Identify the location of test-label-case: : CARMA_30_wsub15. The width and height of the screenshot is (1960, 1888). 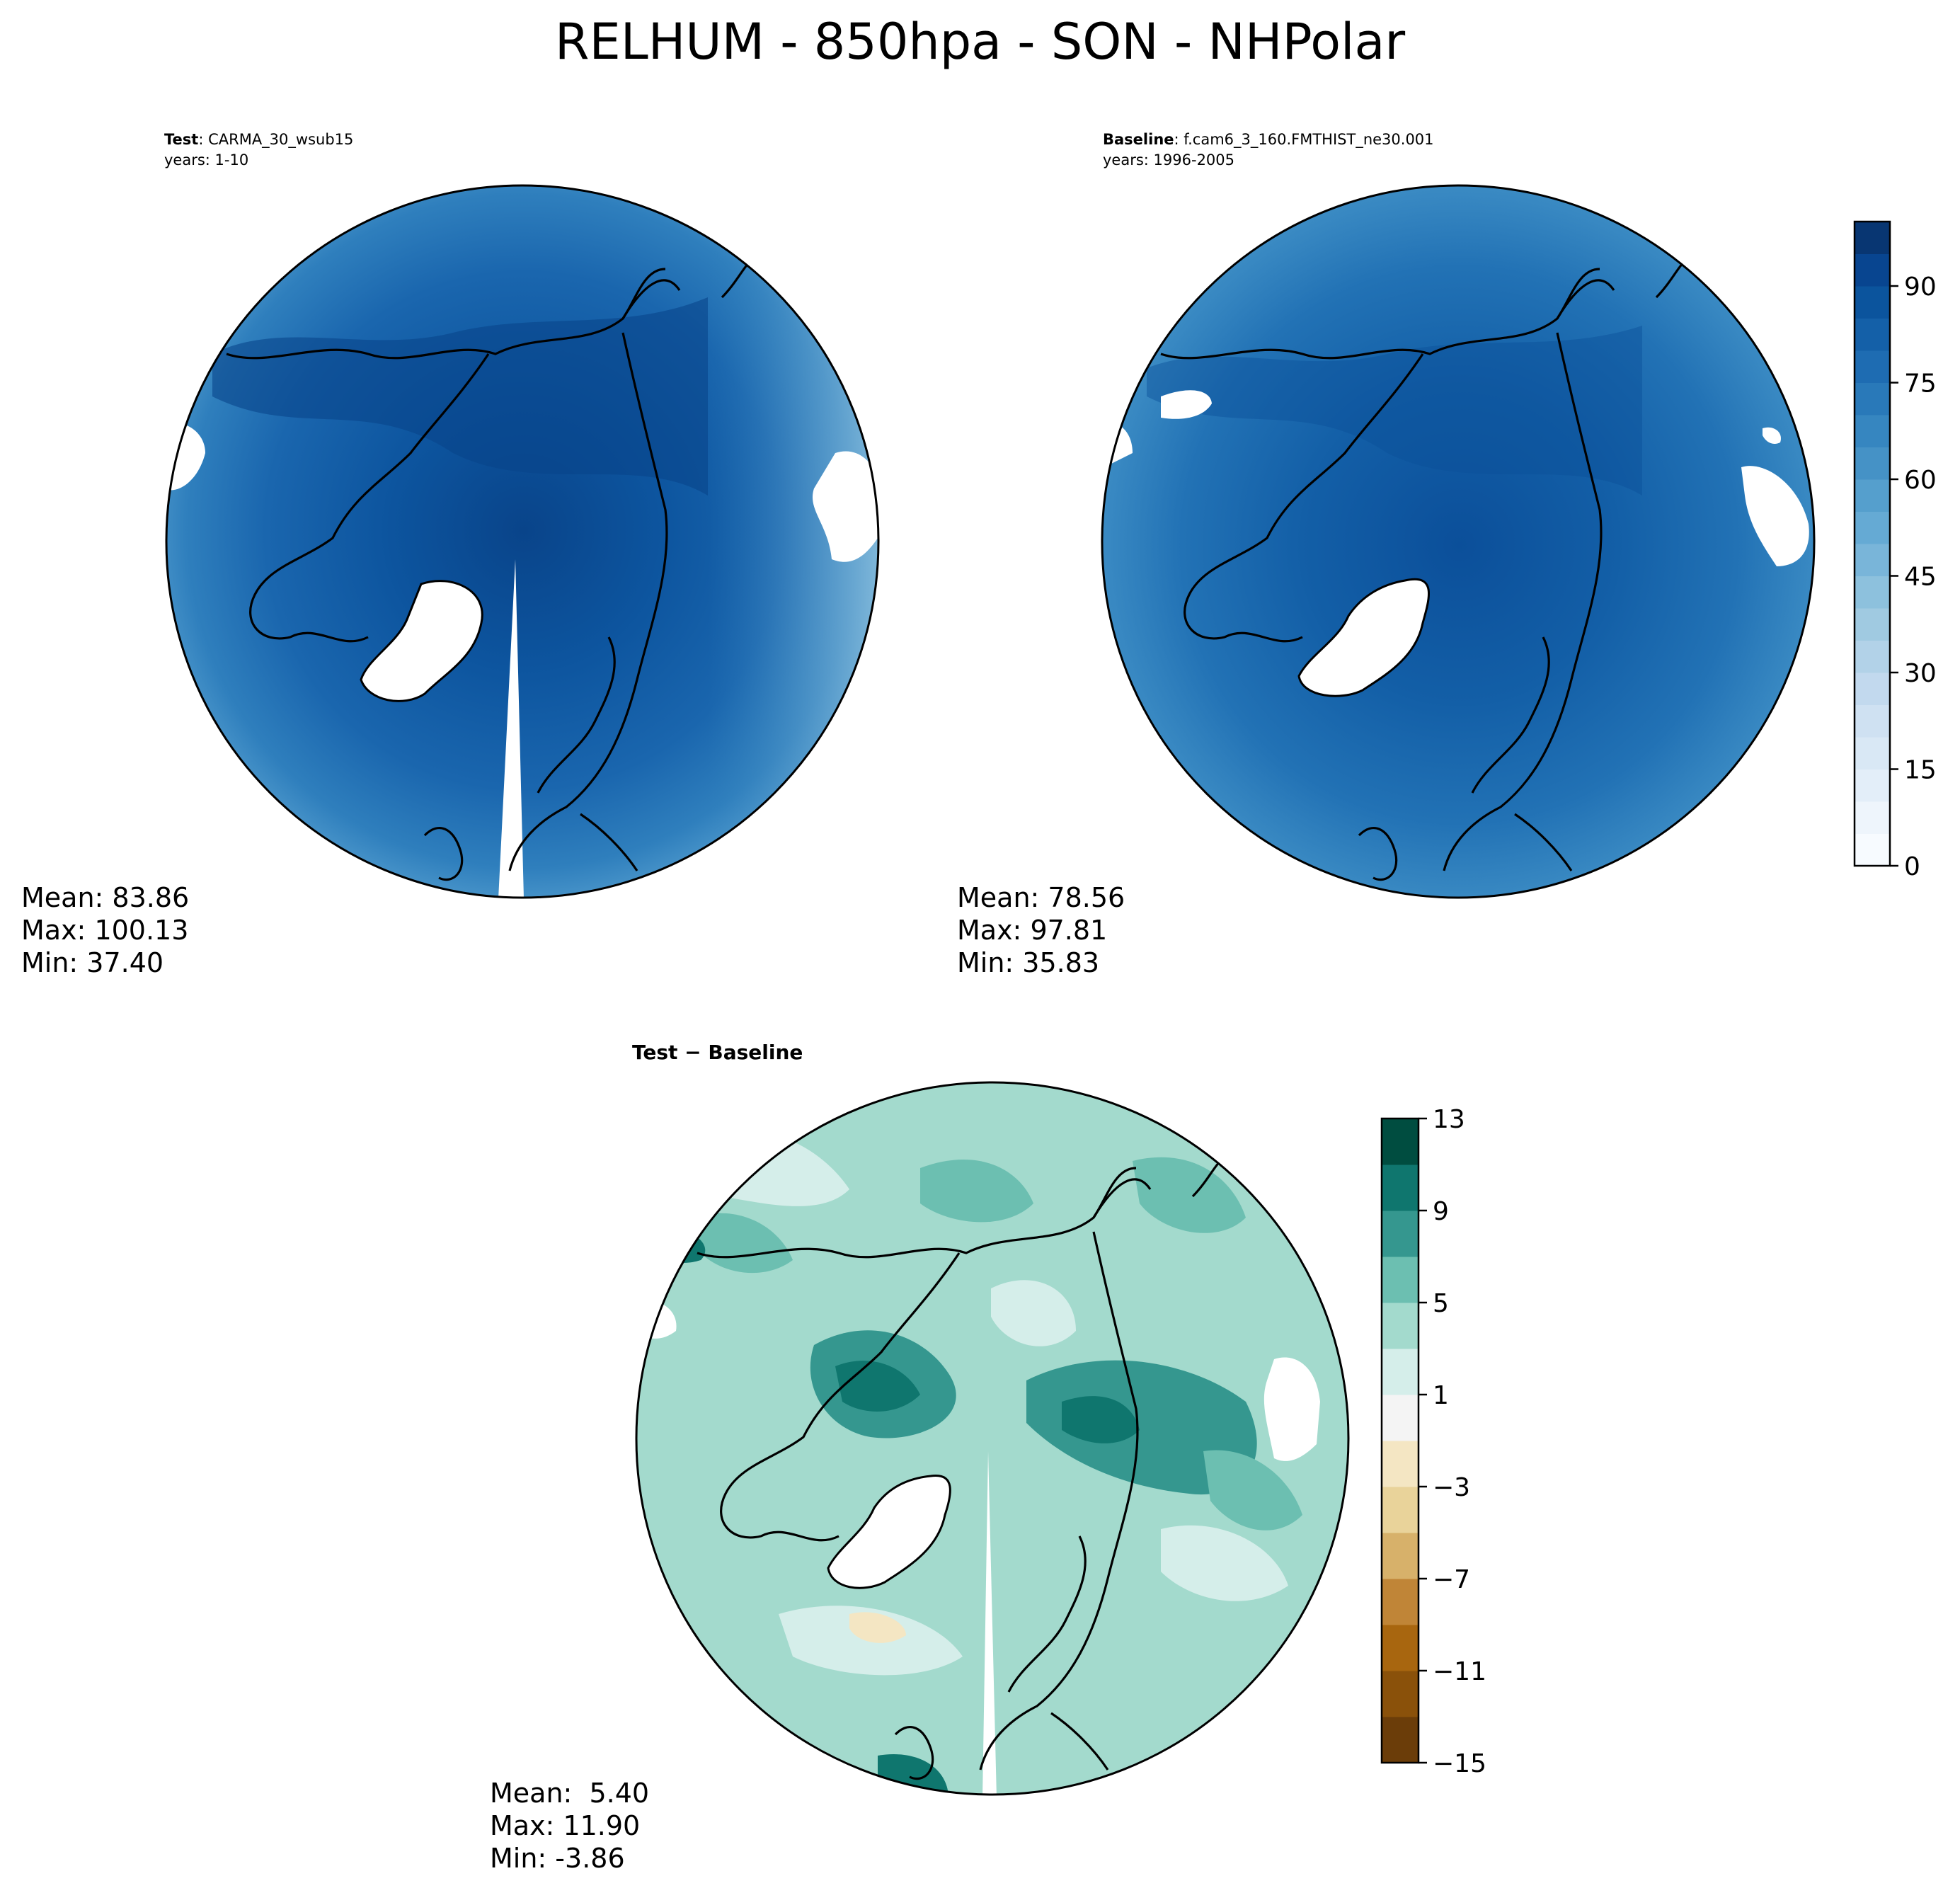
(276, 140).